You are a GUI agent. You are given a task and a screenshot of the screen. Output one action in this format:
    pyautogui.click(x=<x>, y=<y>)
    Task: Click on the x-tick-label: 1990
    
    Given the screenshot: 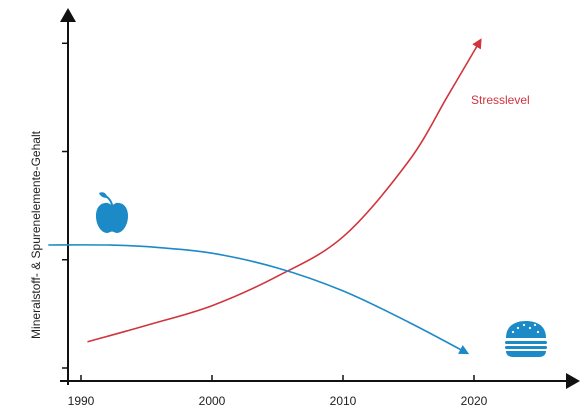 What is the action you would take?
    pyautogui.click(x=81, y=401)
    